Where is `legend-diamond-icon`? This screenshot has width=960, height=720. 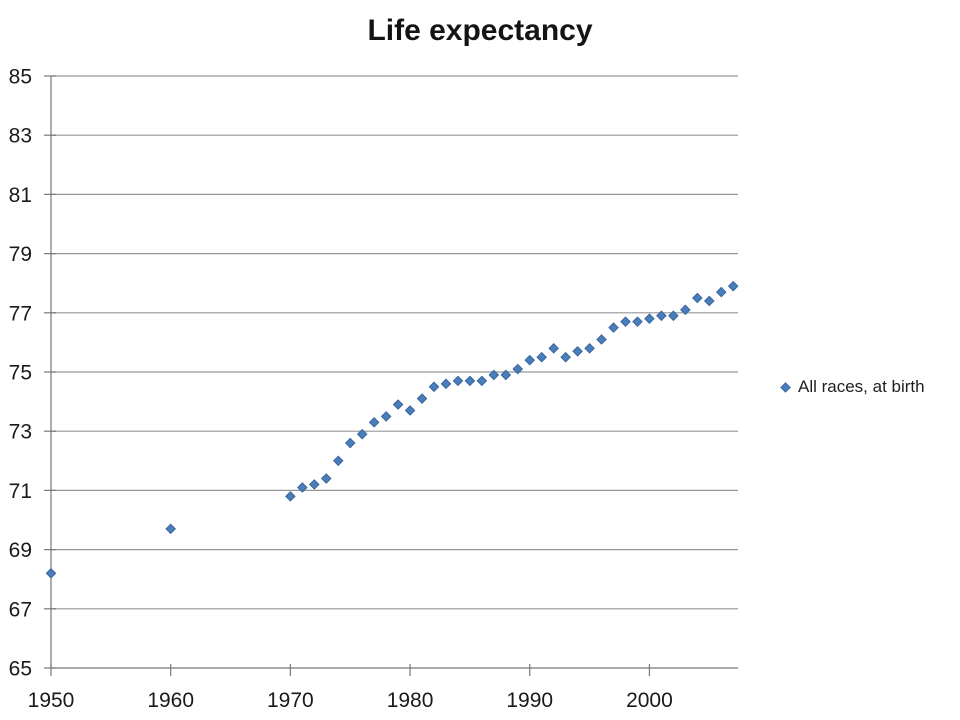
legend-diamond-icon is located at coordinates (785, 387).